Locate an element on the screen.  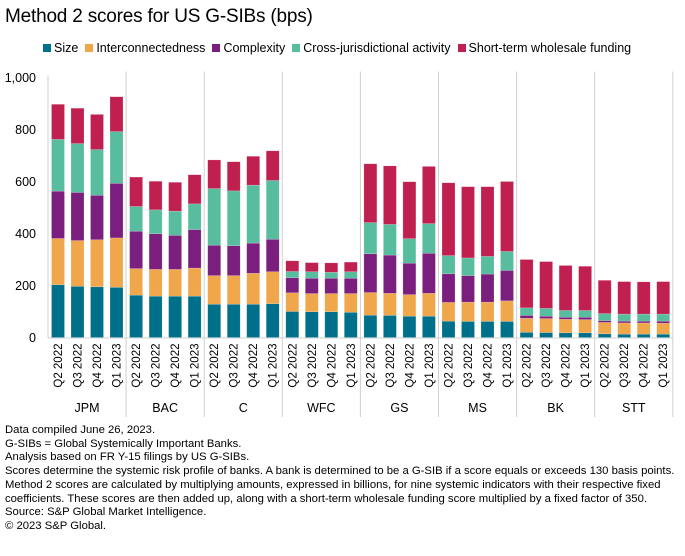
legend-item-size: Size is located at coordinates (60, 48).